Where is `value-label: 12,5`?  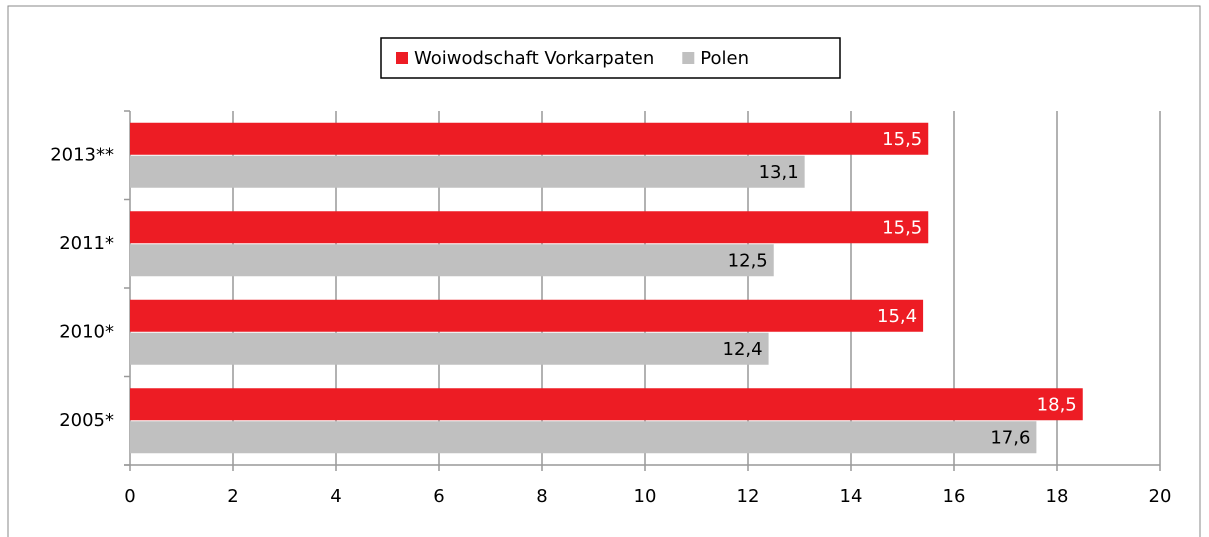 value-label: 12,5 is located at coordinates (748, 260).